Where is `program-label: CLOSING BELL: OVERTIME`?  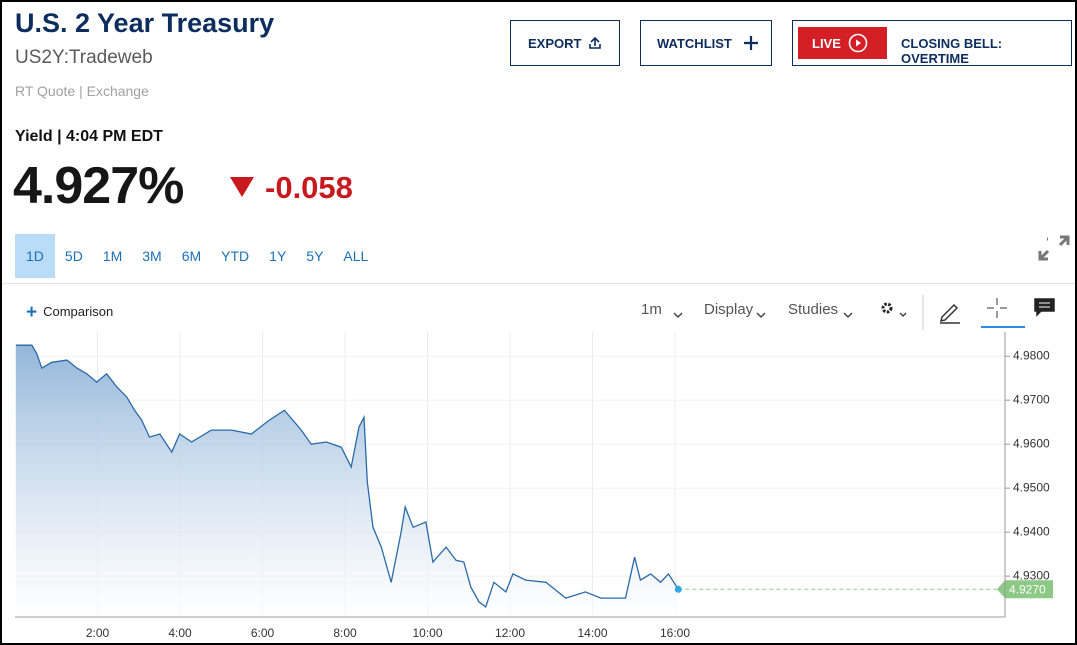 program-label: CLOSING BELL: OVERTIME is located at coordinates (952, 51).